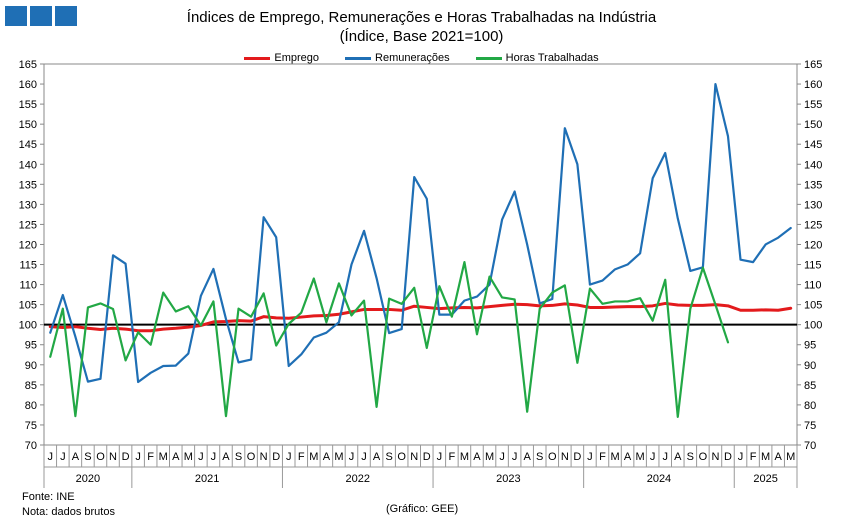 This screenshot has height=525, width=843. I want to click on chart-credit: (Gráfico: GEE), so click(422, 509).